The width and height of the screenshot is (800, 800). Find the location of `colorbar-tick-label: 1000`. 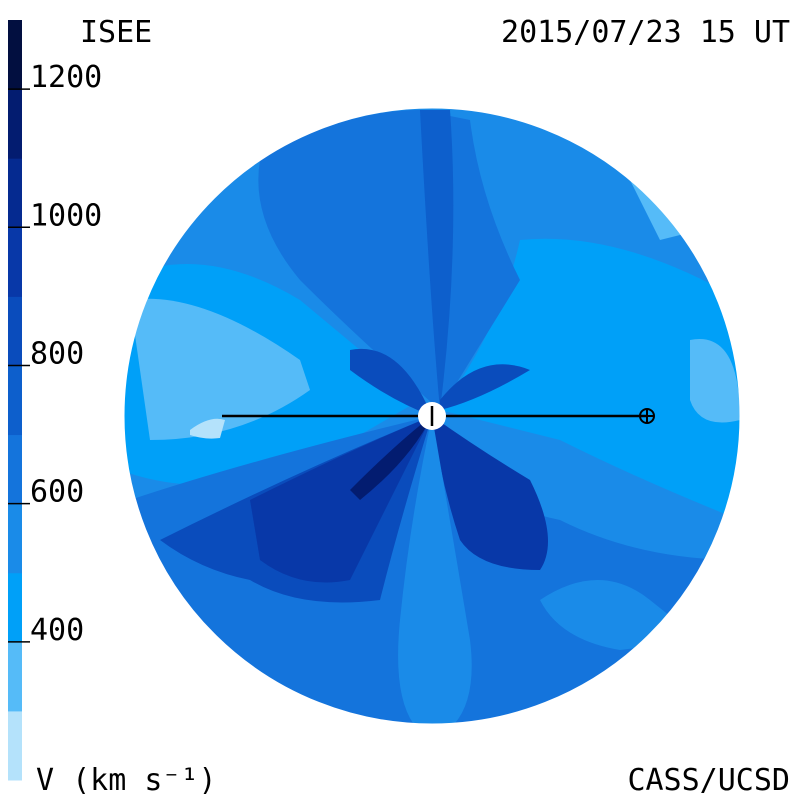

colorbar-tick-label: 1000 is located at coordinates (66, 215).